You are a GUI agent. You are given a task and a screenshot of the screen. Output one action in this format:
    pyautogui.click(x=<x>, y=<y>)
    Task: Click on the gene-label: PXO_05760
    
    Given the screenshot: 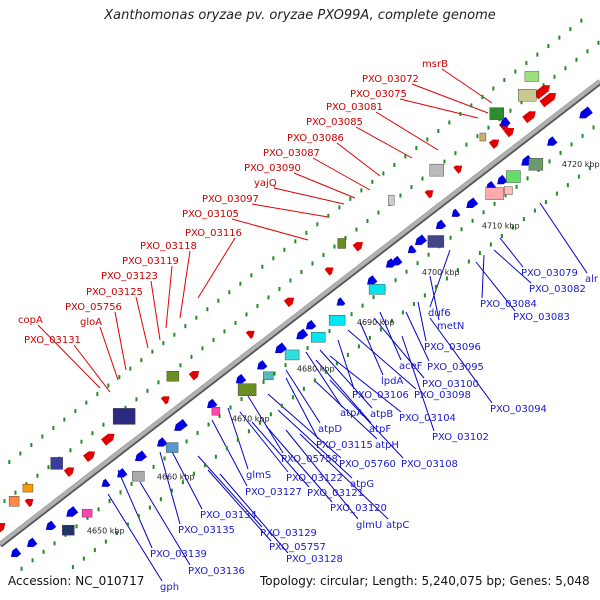 What is the action you would take?
    pyautogui.click(x=367, y=464)
    